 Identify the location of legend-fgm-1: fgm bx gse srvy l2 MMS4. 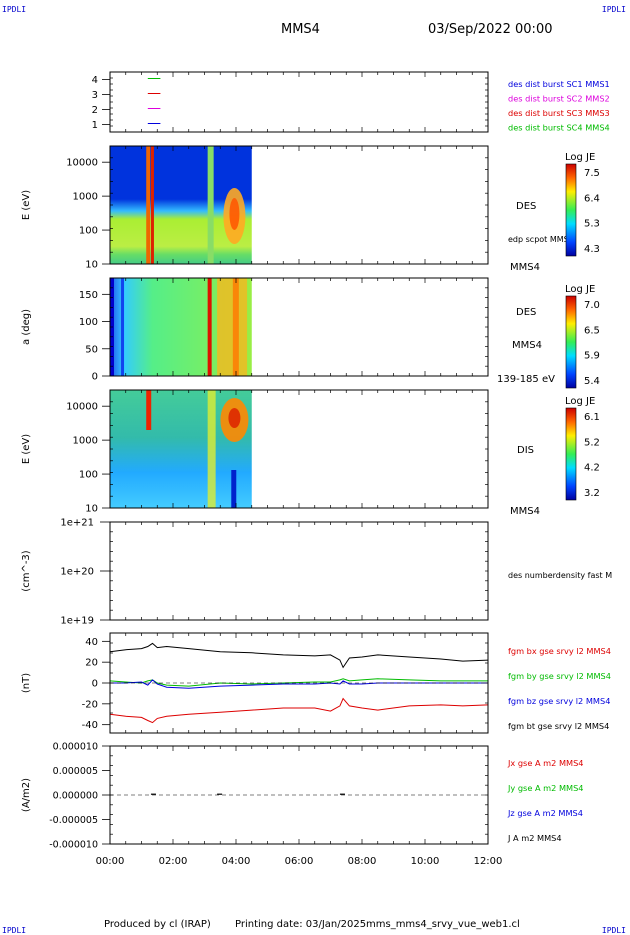
(559, 651).